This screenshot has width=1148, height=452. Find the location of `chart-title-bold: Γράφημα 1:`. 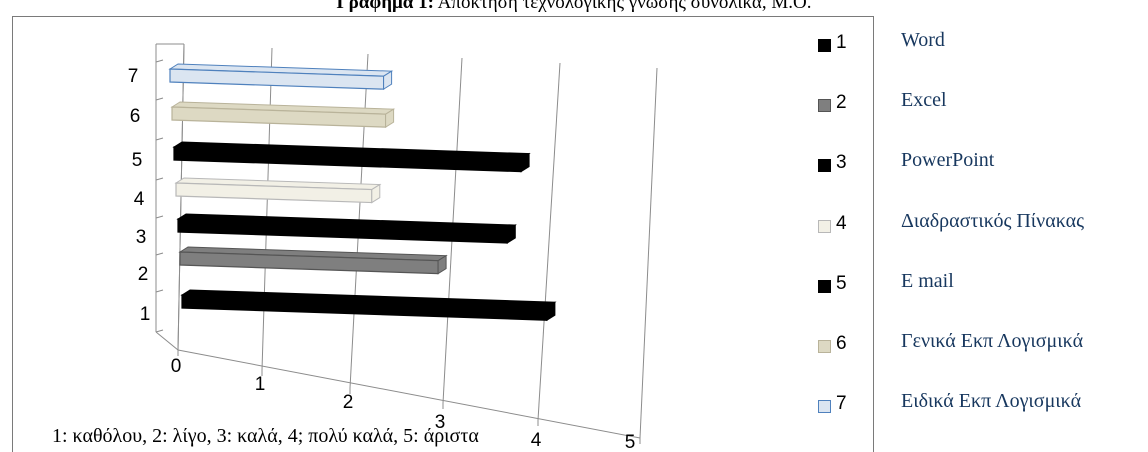

chart-title-bold: Γράφημα 1: is located at coordinates (385, 6).